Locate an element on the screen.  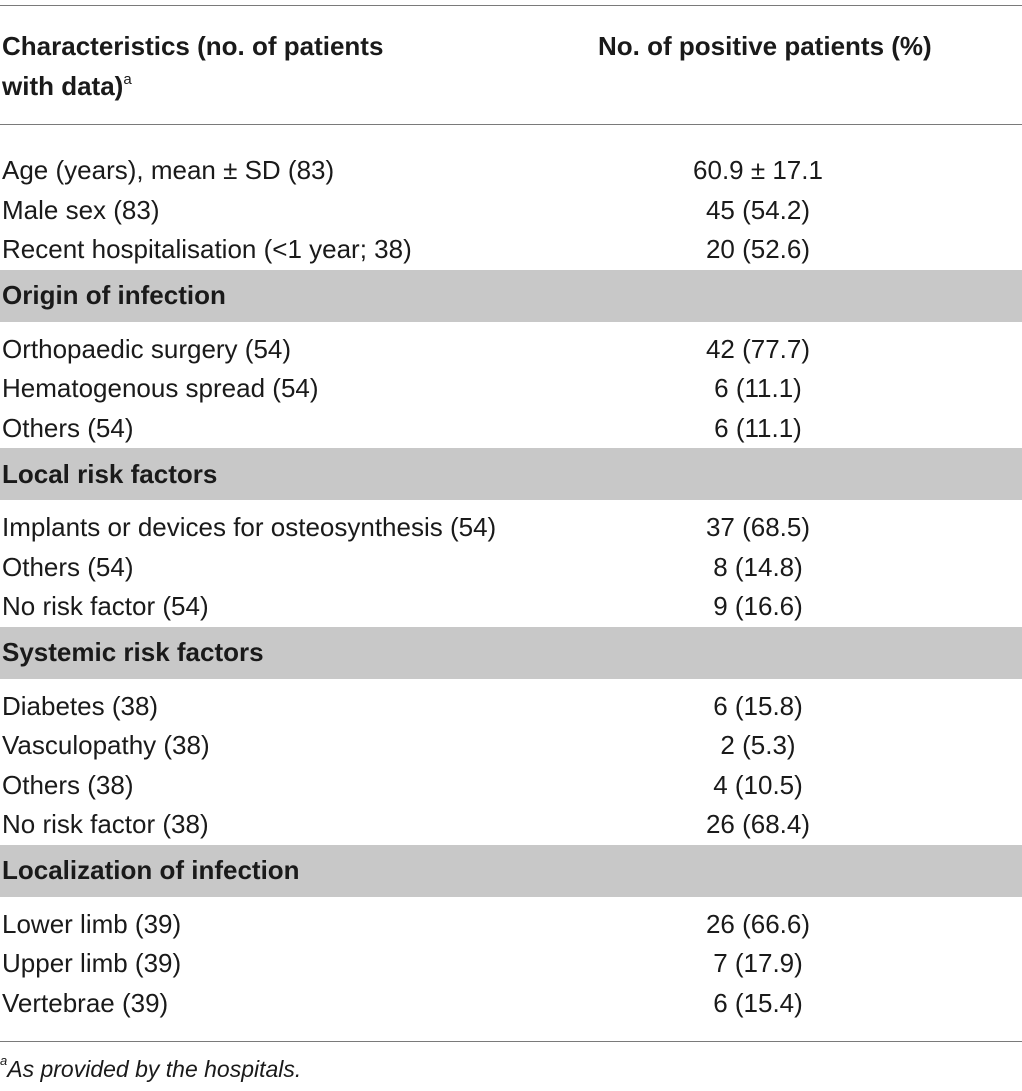
row-label: Others (38) is located at coordinates (68, 784).